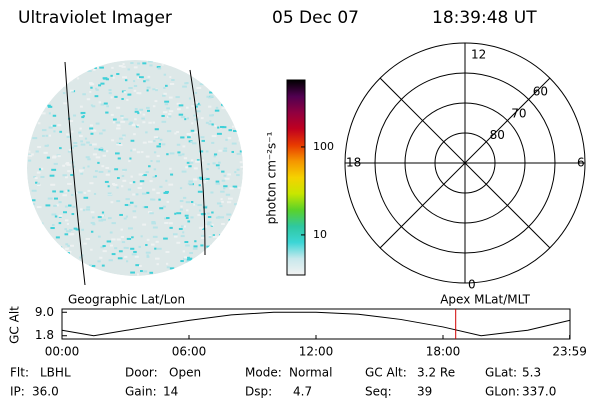 This screenshot has height=400, width=600. Describe the element at coordinates (353, 163) in the screenshot. I see `polar-label: 18` at that location.